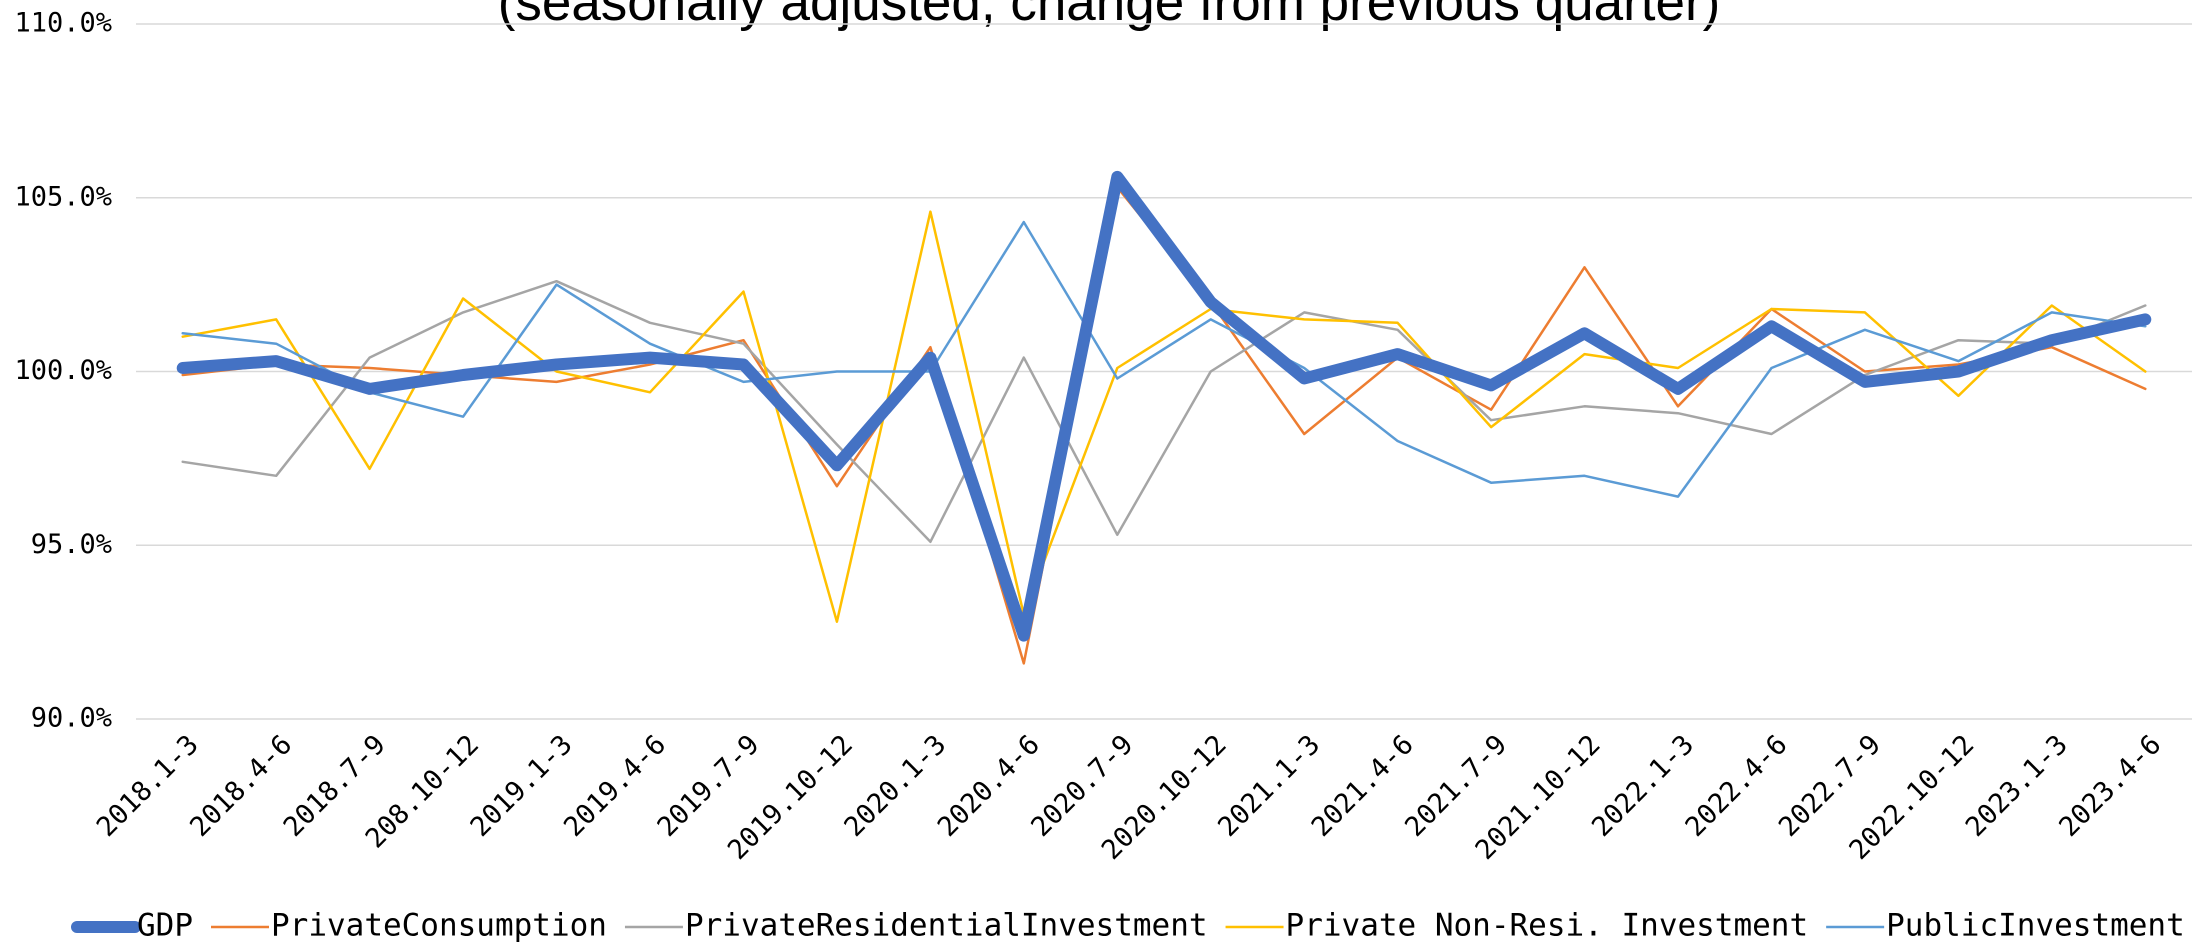 The width and height of the screenshot is (2201, 952). What do you see at coordinates (1643, 786) in the screenshot?
I see `x-tick-label: 2022.1-3` at bounding box center [1643, 786].